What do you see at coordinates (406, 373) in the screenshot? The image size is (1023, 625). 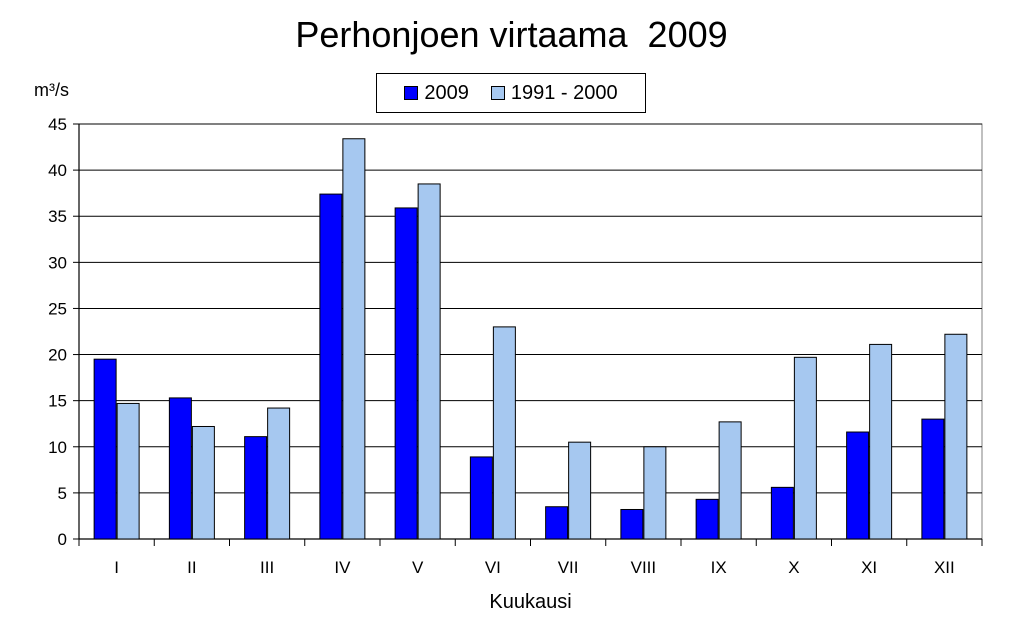 I see `bar-1-V` at bounding box center [406, 373].